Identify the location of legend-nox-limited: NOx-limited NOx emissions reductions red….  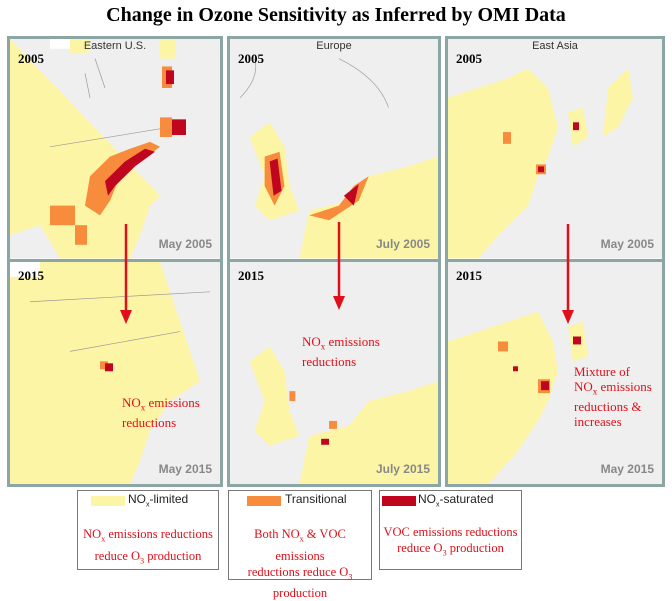
(148, 530).